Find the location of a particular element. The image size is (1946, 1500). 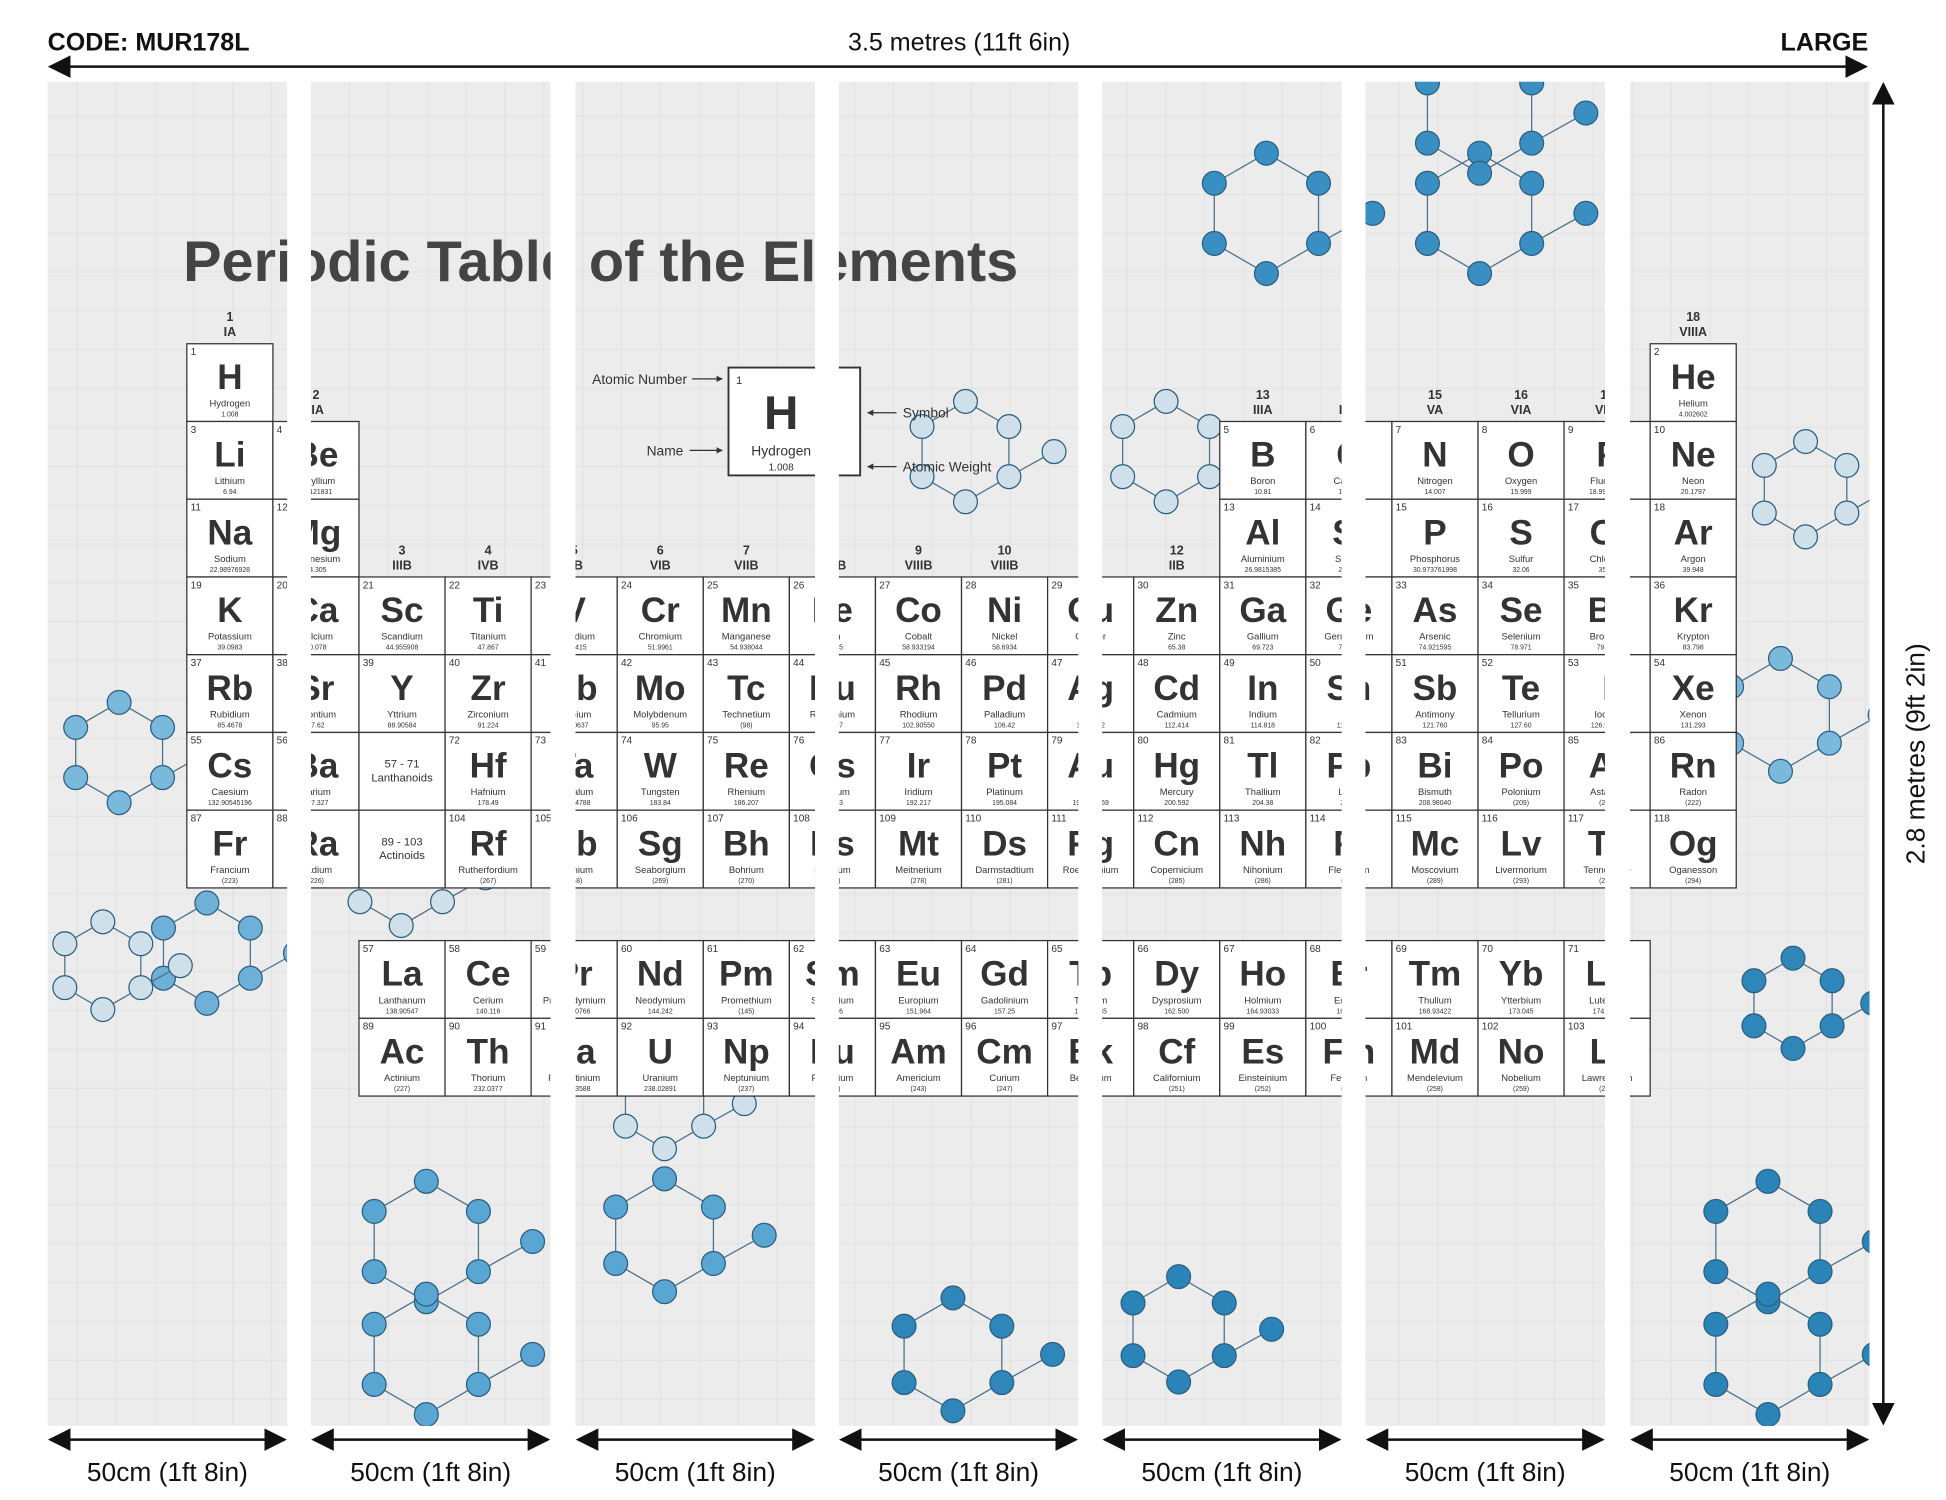

element-symbol: Ac is located at coordinates (402, 1051).